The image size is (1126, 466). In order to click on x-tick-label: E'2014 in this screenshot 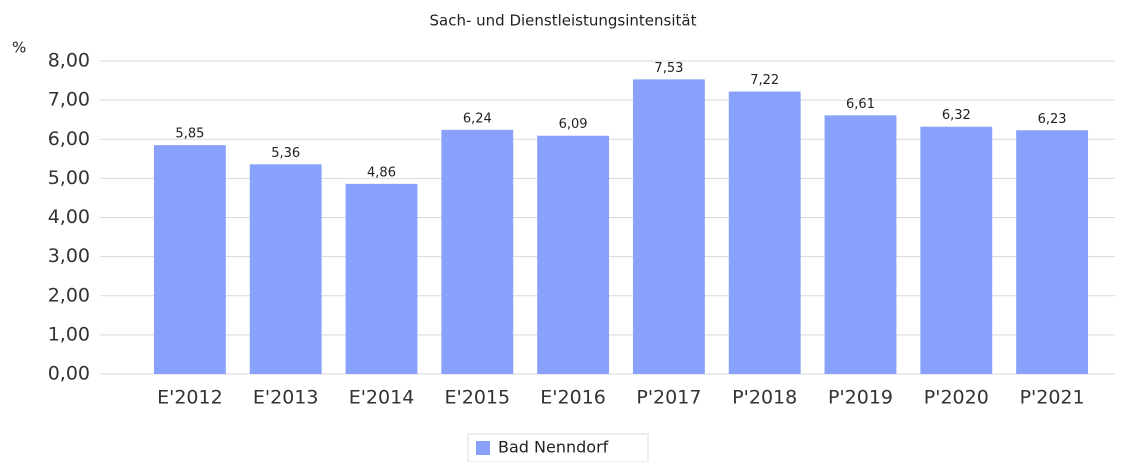, I will do `click(382, 398)`.